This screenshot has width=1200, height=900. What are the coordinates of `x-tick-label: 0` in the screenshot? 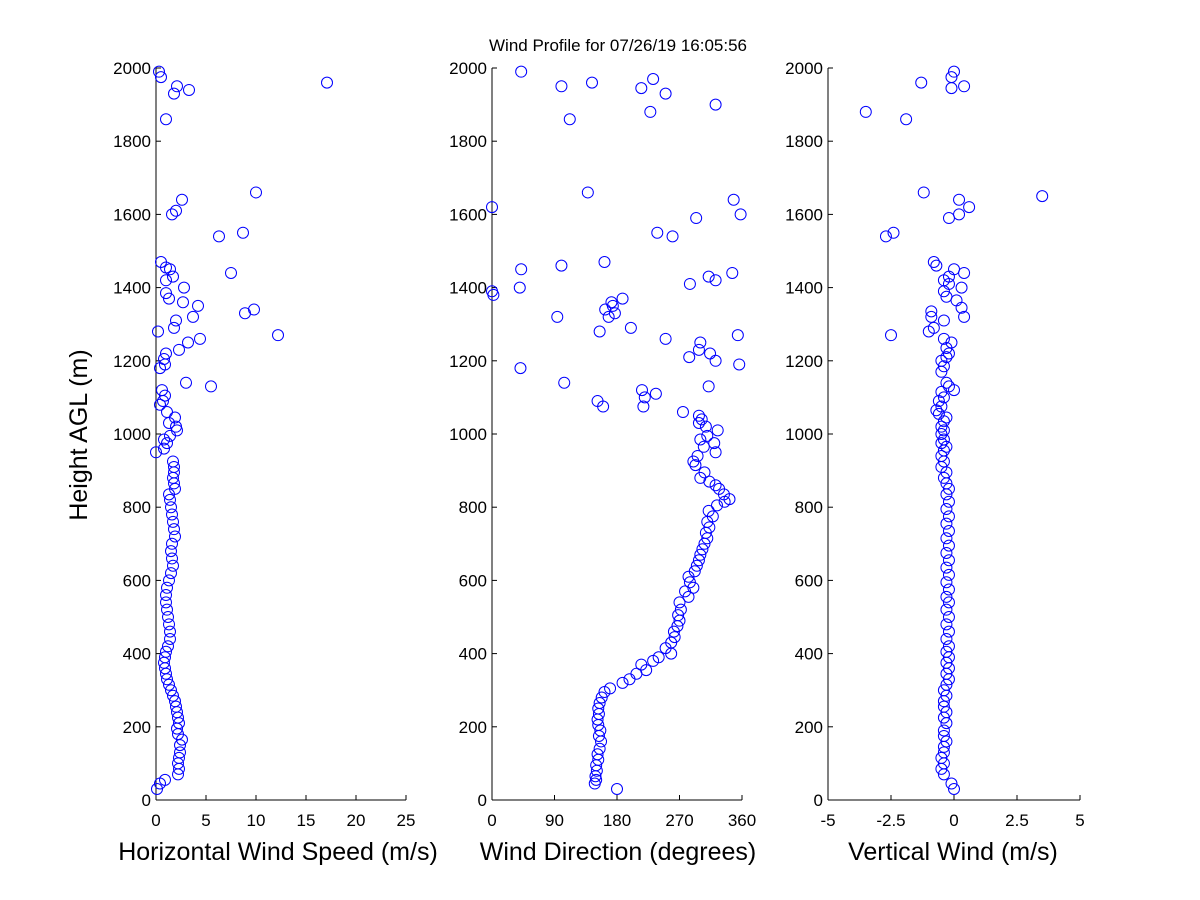 It's located at (953, 820).